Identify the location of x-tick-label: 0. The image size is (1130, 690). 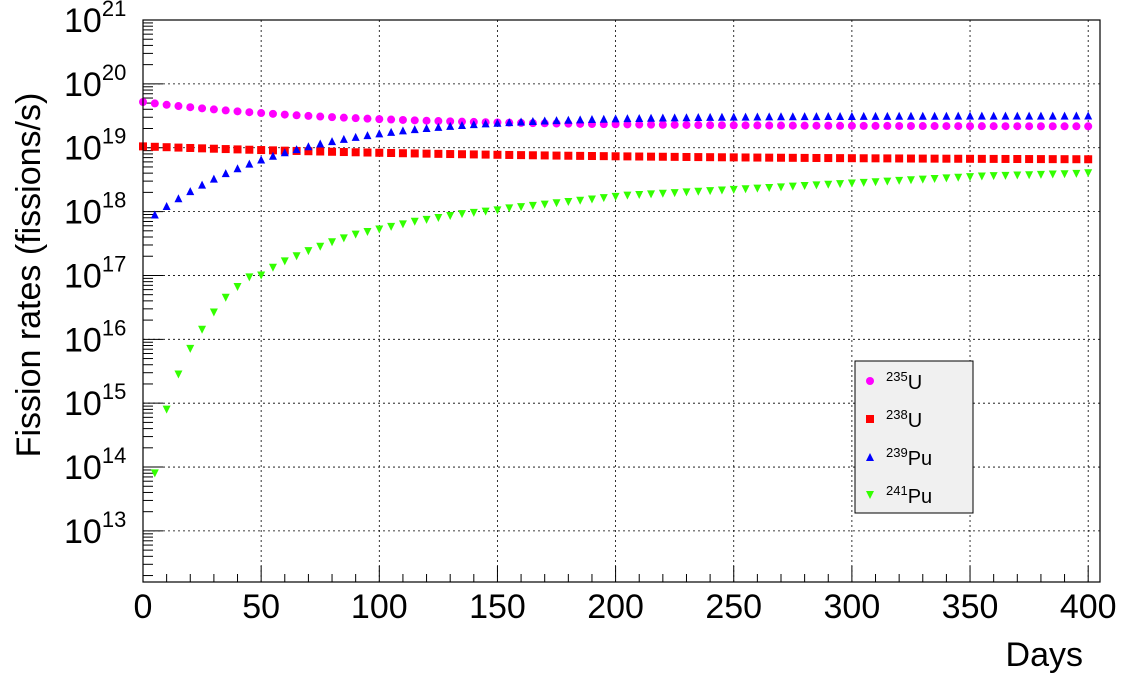
(143, 607).